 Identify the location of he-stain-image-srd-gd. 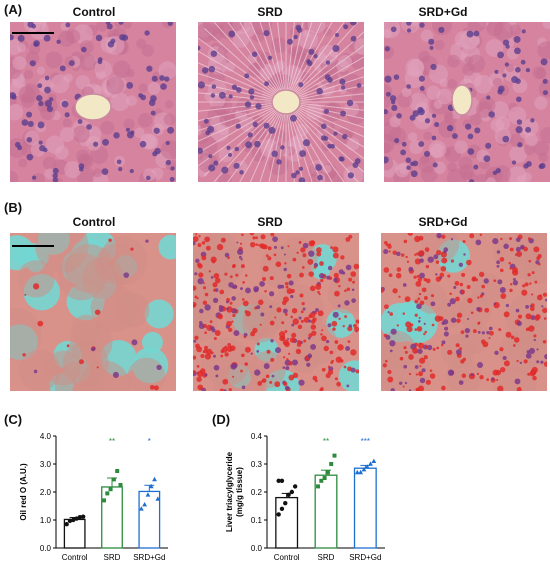
(467, 102).